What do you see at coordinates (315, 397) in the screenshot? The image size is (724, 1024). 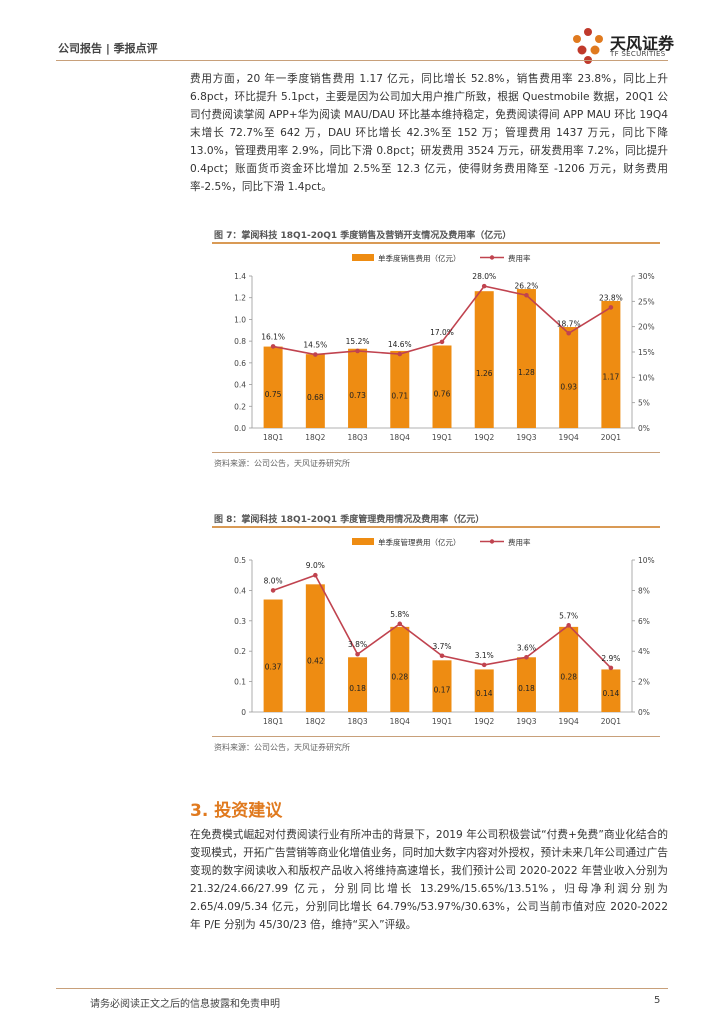 I see `bar-value-label: 0.68` at bounding box center [315, 397].